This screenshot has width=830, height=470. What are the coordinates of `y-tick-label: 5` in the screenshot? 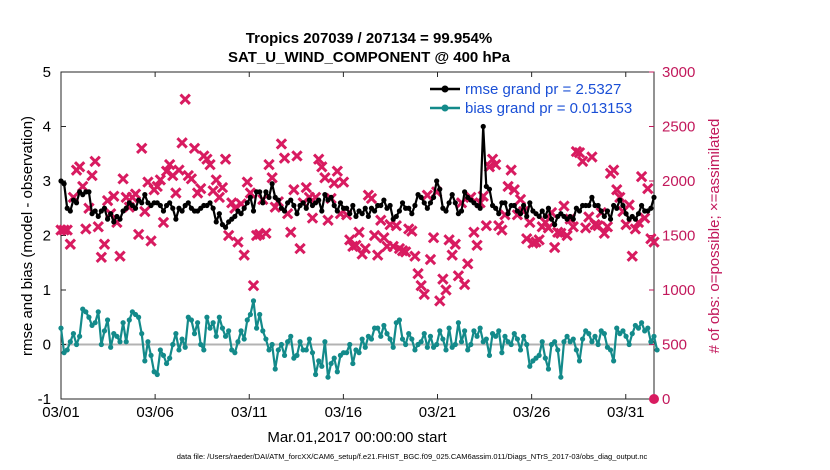 It's located at (47, 72).